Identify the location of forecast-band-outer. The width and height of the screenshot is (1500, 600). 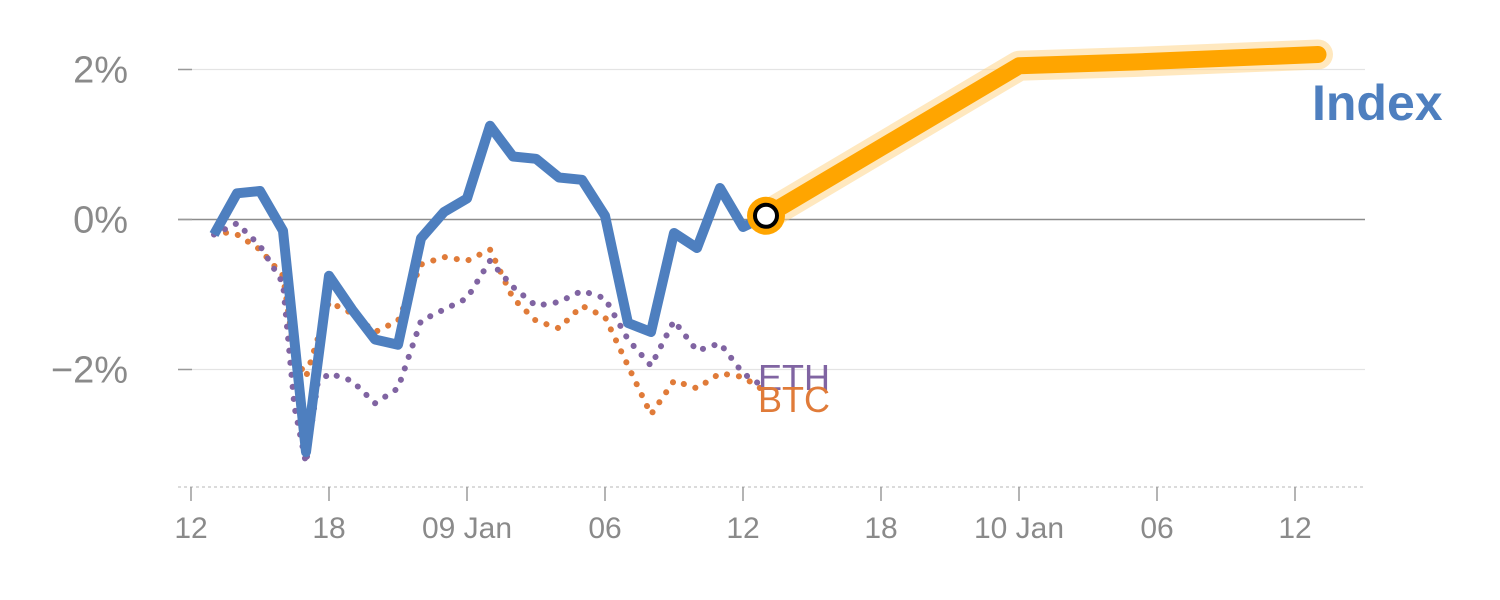
(1042, 135).